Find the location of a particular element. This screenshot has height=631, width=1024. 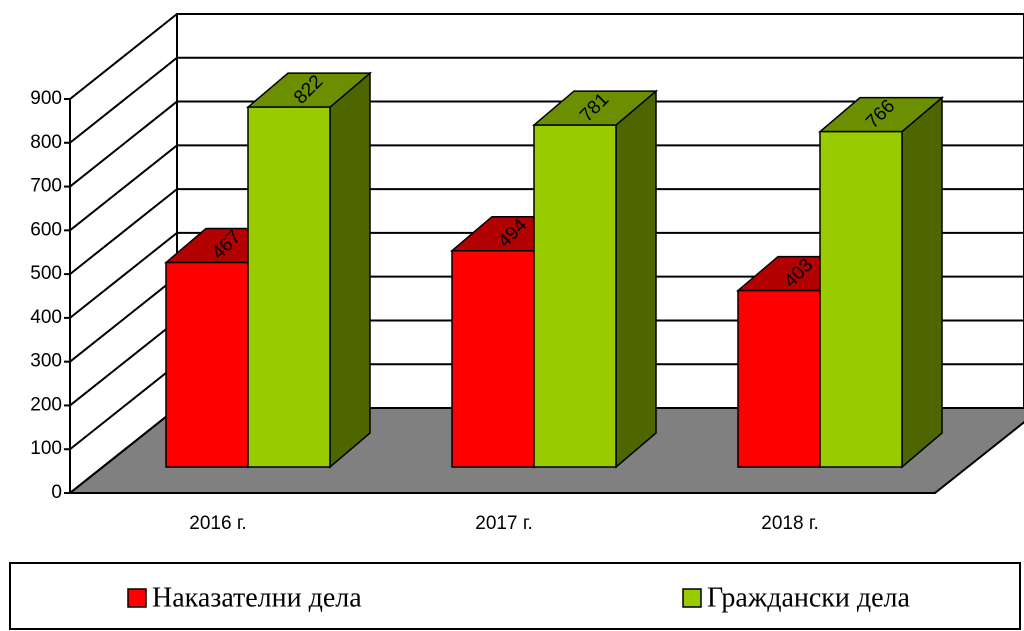

y-tick-label: 600 is located at coordinates (46, 229).